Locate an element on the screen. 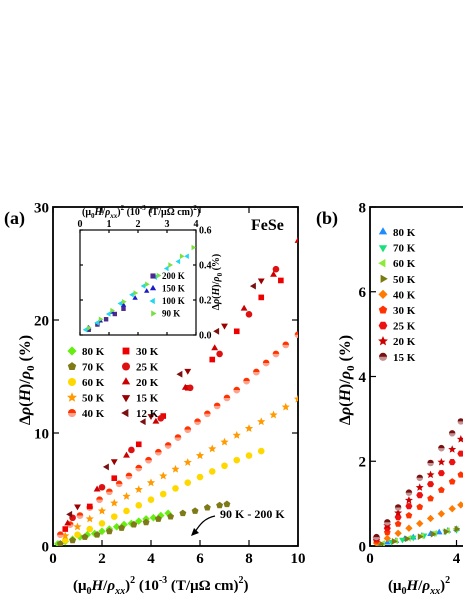  legend-label: 150 K is located at coordinates (173, 289).